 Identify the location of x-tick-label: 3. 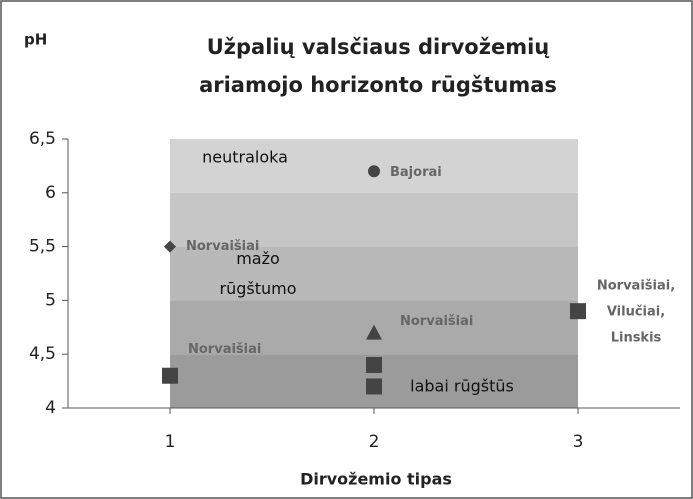
(578, 442).